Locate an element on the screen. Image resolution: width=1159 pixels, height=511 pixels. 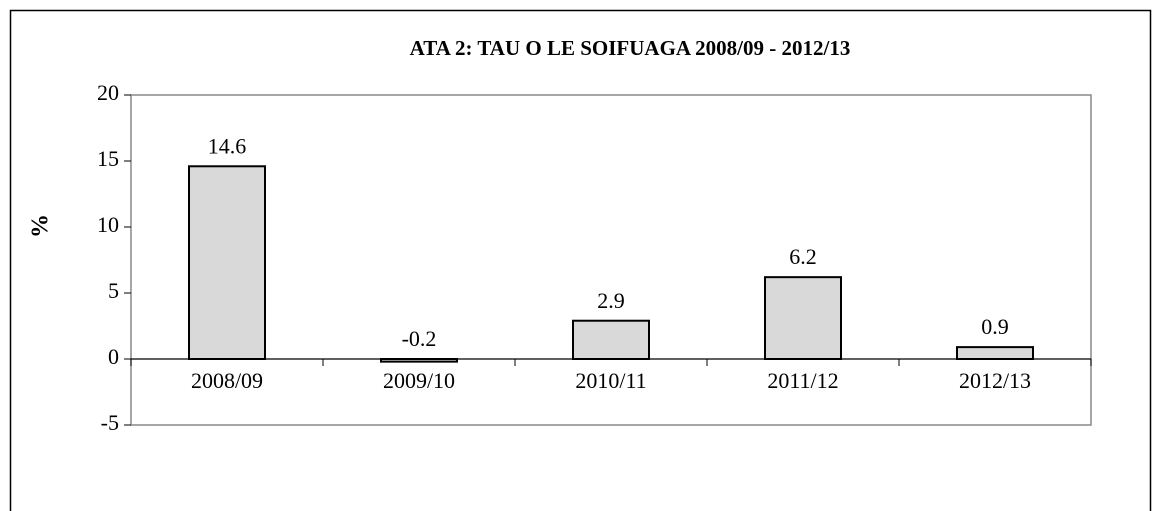
x-tick-label: 2008/09 is located at coordinates (227, 380).